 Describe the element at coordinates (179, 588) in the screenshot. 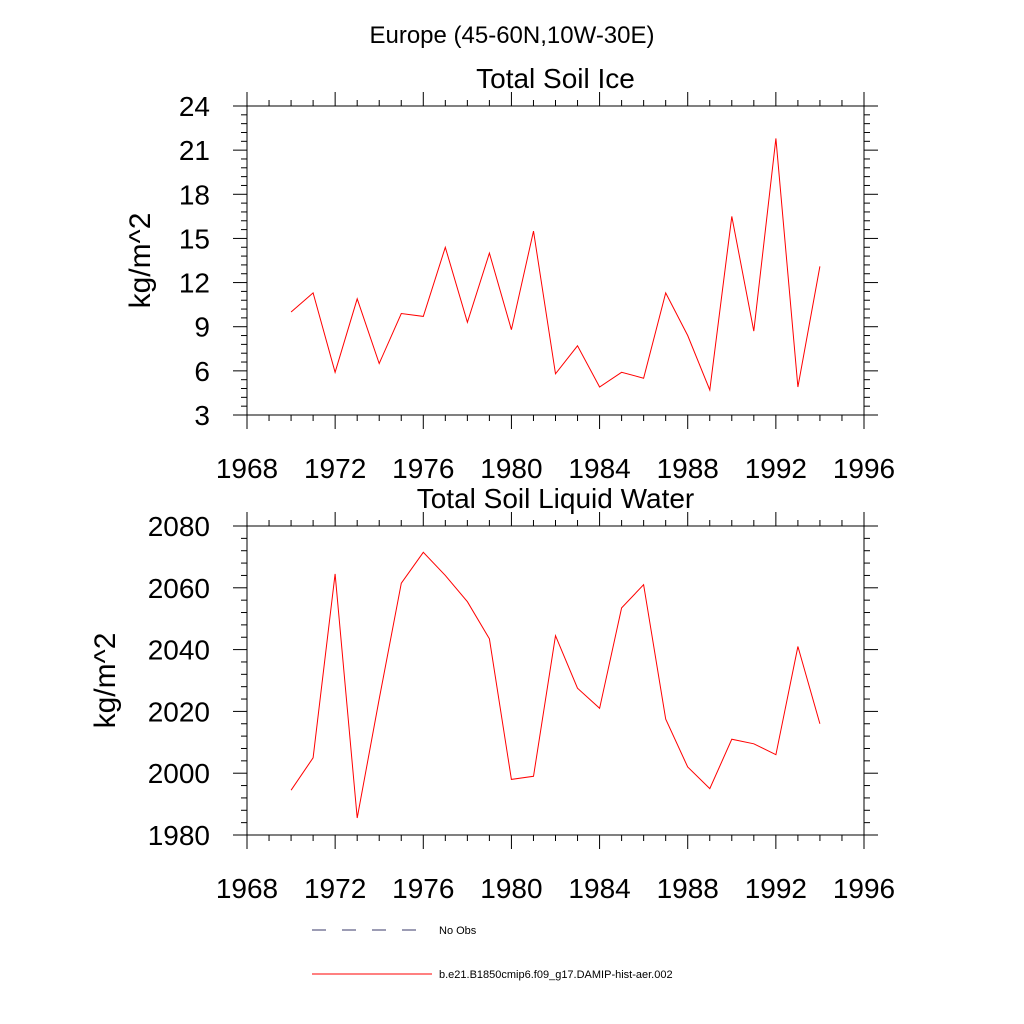

I see `y-tick-label: 2060` at that location.